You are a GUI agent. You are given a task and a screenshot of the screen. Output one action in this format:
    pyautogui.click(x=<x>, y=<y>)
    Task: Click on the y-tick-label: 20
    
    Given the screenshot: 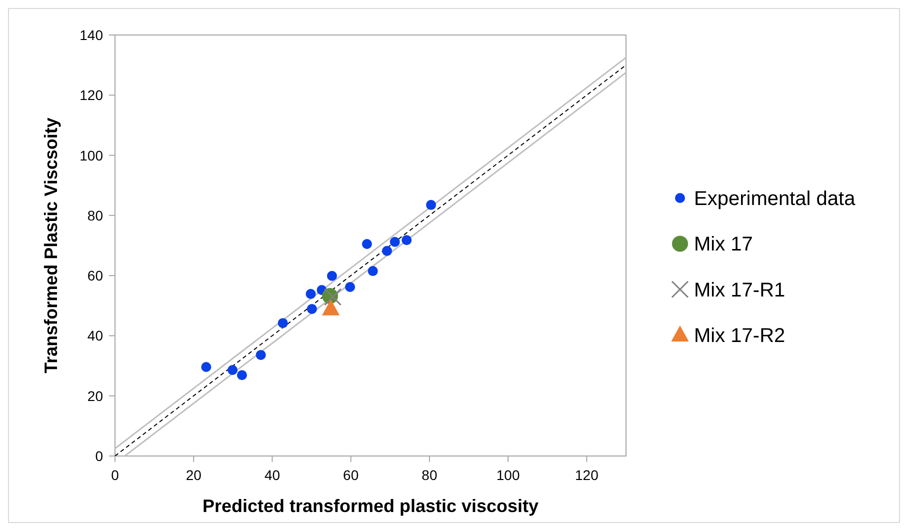 What is the action you would take?
    pyautogui.click(x=95, y=396)
    